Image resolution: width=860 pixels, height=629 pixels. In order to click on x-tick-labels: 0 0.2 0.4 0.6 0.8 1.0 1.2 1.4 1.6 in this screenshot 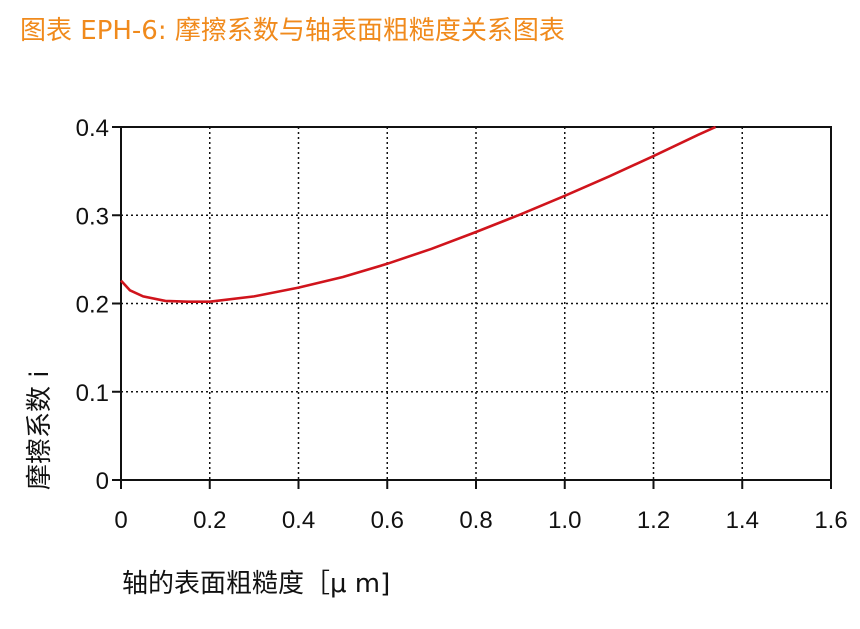, I will do `click(480, 520)`.